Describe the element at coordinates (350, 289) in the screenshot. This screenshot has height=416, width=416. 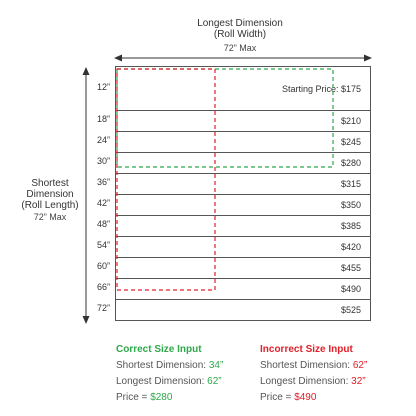
I see `row-price: $490` at that location.